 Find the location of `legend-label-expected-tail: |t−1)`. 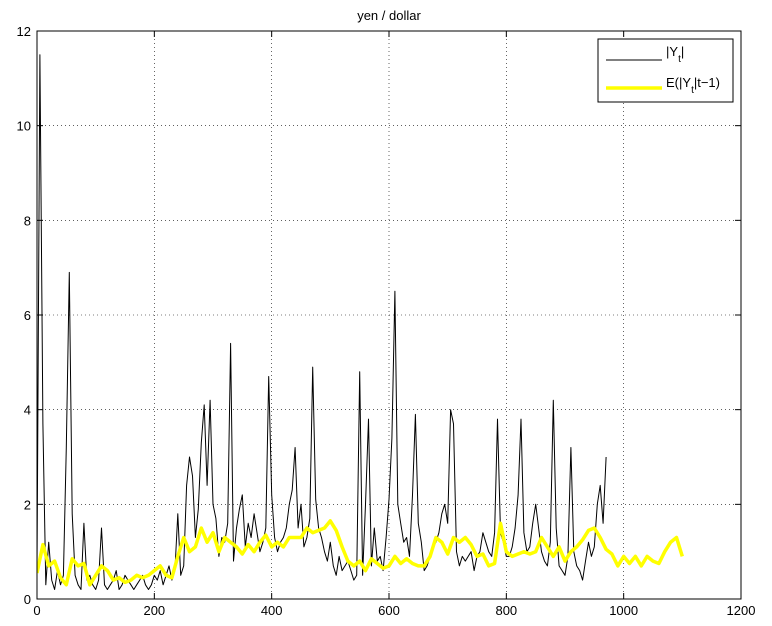

legend-label-expected-tail: |t−1) is located at coordinates (707, 82).